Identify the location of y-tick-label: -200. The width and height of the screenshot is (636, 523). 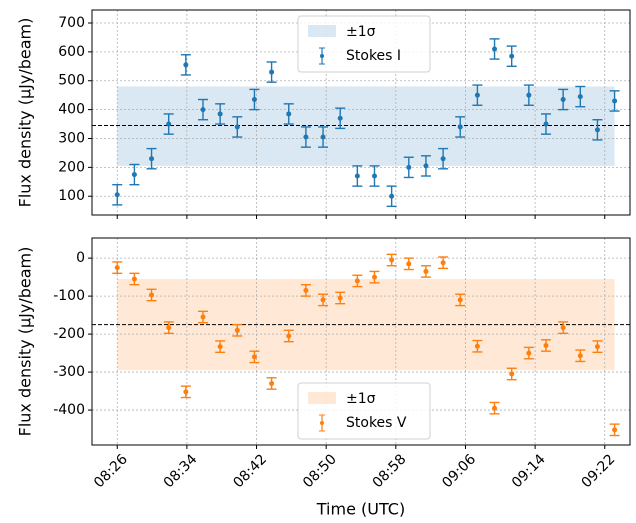
(69, 334).